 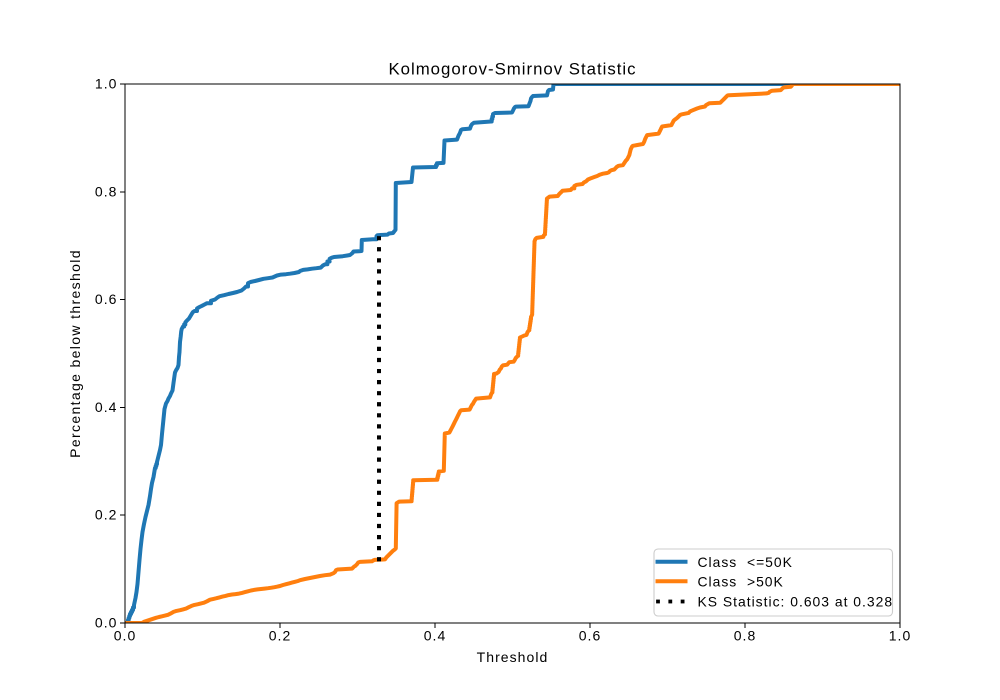 I want to click on svg-text: Kolmogorov-Smirnov Statistic, so click(x=512, y=68).